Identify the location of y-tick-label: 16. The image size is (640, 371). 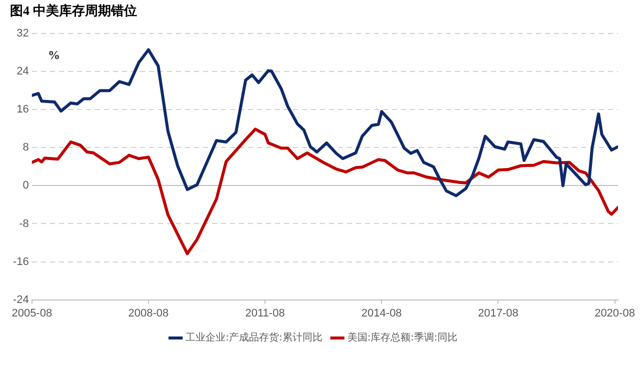
(22, 110).